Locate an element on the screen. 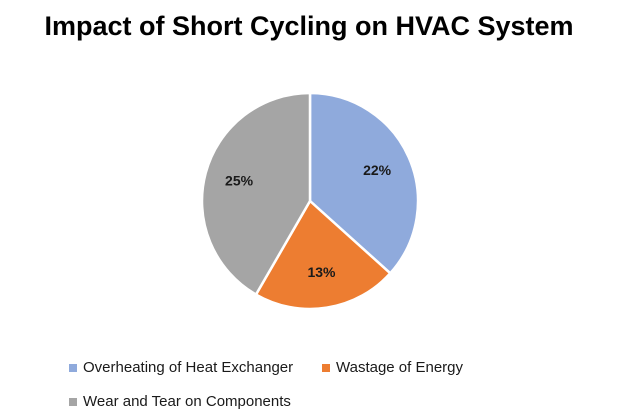  legend-swatch-wear-and-tear is located at coordinates (73, 401).